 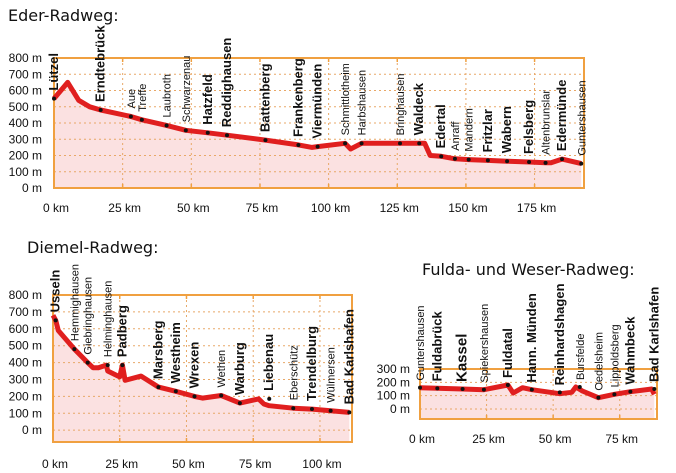 I want to click on station-label: Wülmersen, so click(x=332, y=375).